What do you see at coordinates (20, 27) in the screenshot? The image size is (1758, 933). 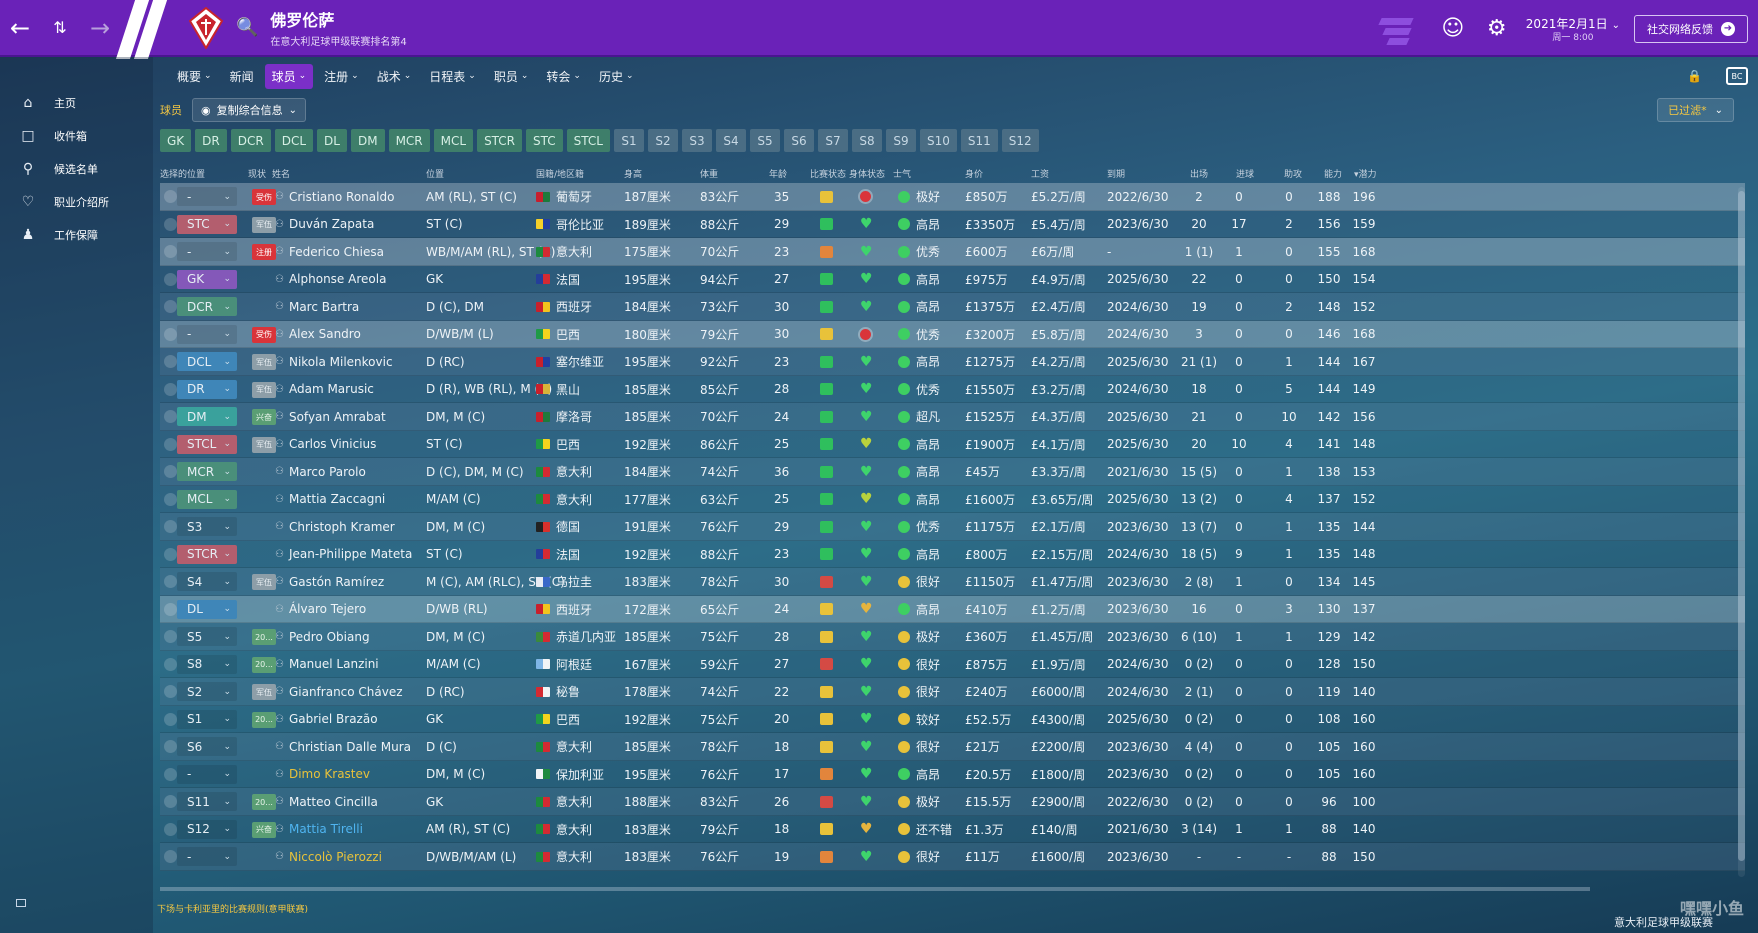 I see `back-arrow-icon: ←` at bounding box center [20, 27].